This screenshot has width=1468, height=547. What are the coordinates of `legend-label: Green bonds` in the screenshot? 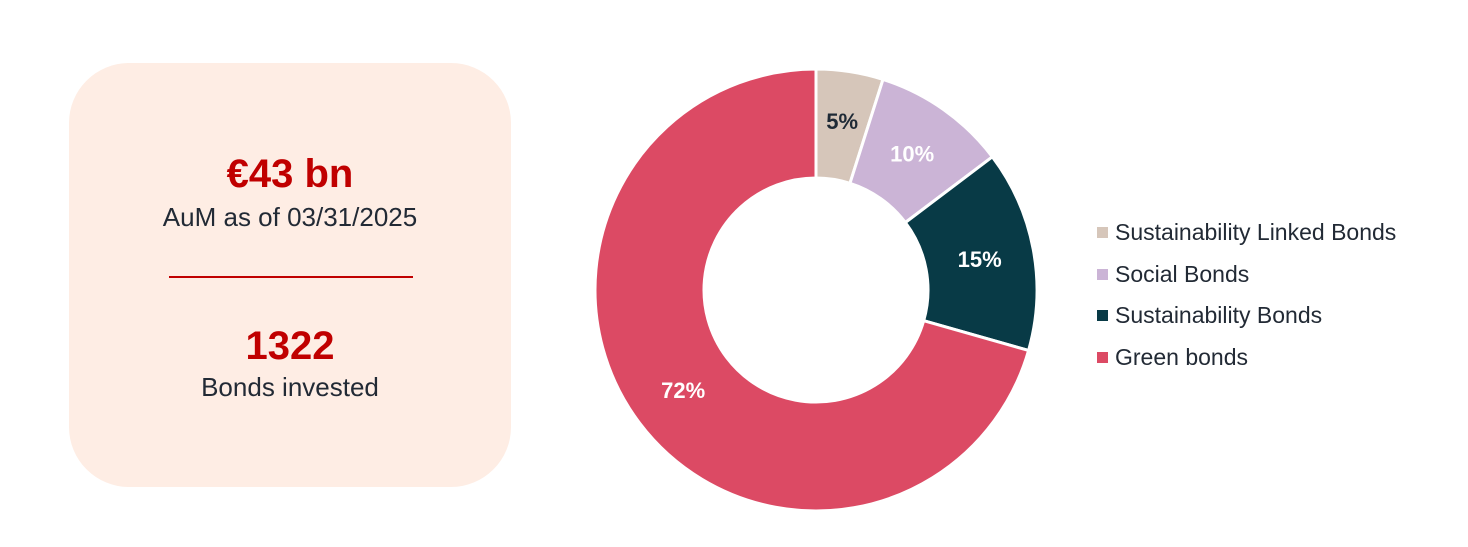 It's located at (1181, 356).